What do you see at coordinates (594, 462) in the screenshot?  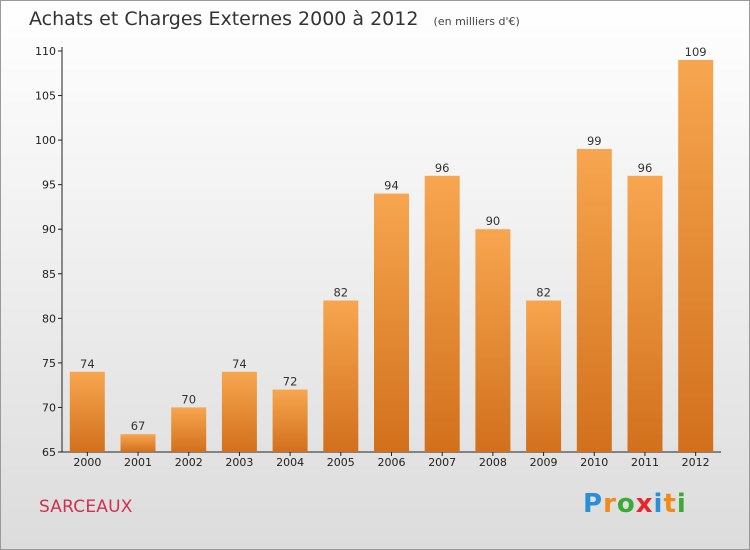 I see `x-tick-label: 2010` at bounding box center [594, 462].